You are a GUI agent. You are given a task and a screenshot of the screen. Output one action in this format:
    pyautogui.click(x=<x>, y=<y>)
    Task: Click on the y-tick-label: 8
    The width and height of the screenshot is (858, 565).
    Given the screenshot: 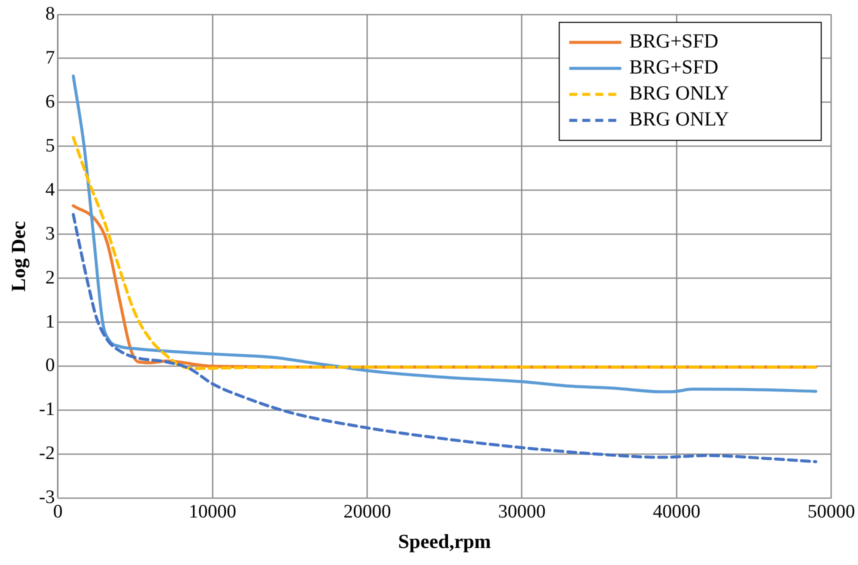 What is the action you would take?
    pyautogui.click(x=50, y=13)
    